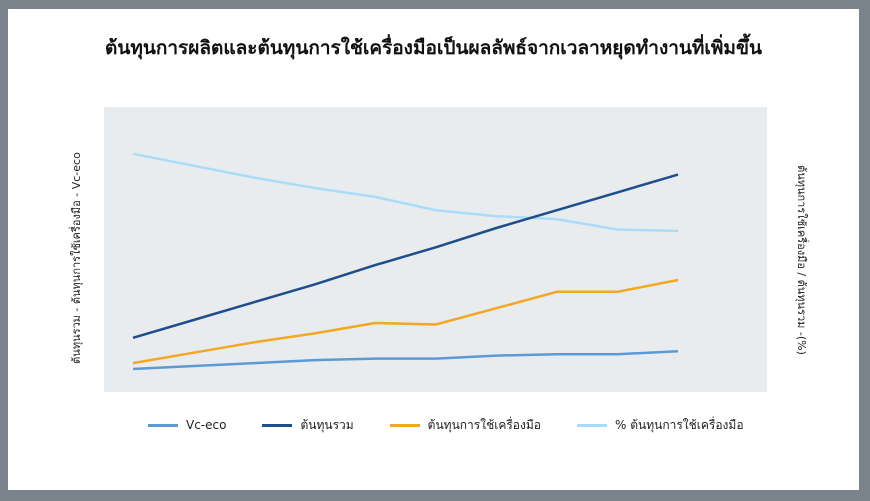  What do you see at coordinates (679, 424) in the screenshot?
I see `legend-label: % ต้นทุนการใช้เครื่องมือ` at bounding box center [679, 424].